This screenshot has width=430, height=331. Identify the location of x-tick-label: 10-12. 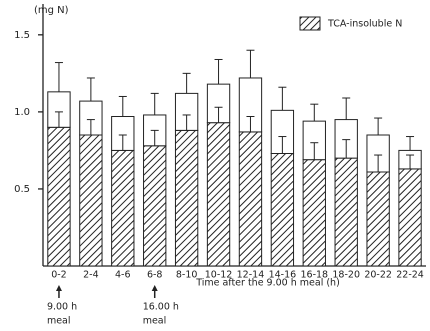
(219, 275).